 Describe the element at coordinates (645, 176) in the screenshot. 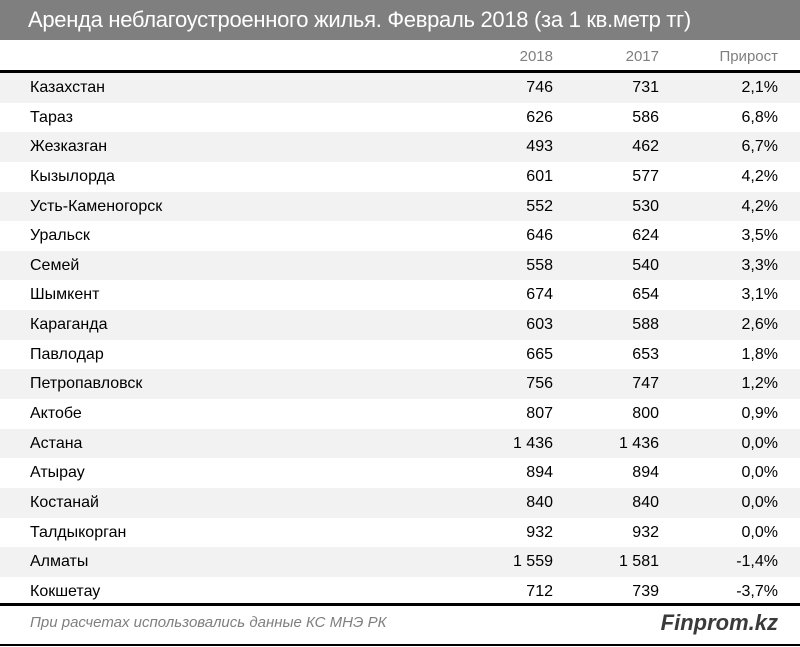

I see `value-2017: 577` at that location.